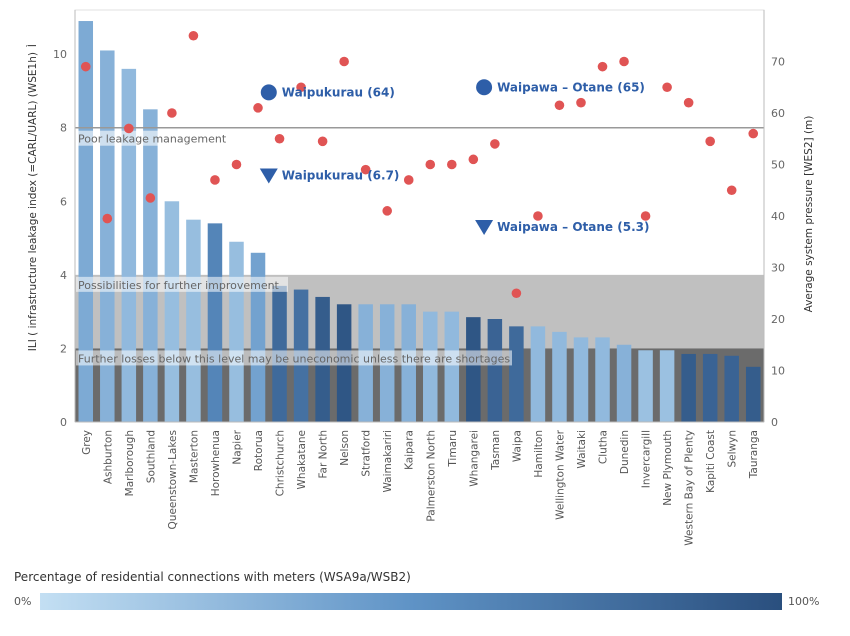  I want to click on category-label-28: Western Bay of Plenty, so click(690, 488).